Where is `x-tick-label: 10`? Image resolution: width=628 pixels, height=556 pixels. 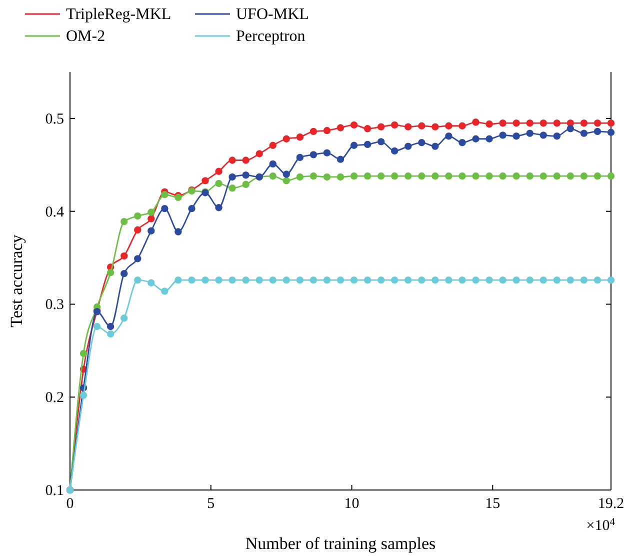
x-tick-label: 10 is located at coordinates (352, 504).